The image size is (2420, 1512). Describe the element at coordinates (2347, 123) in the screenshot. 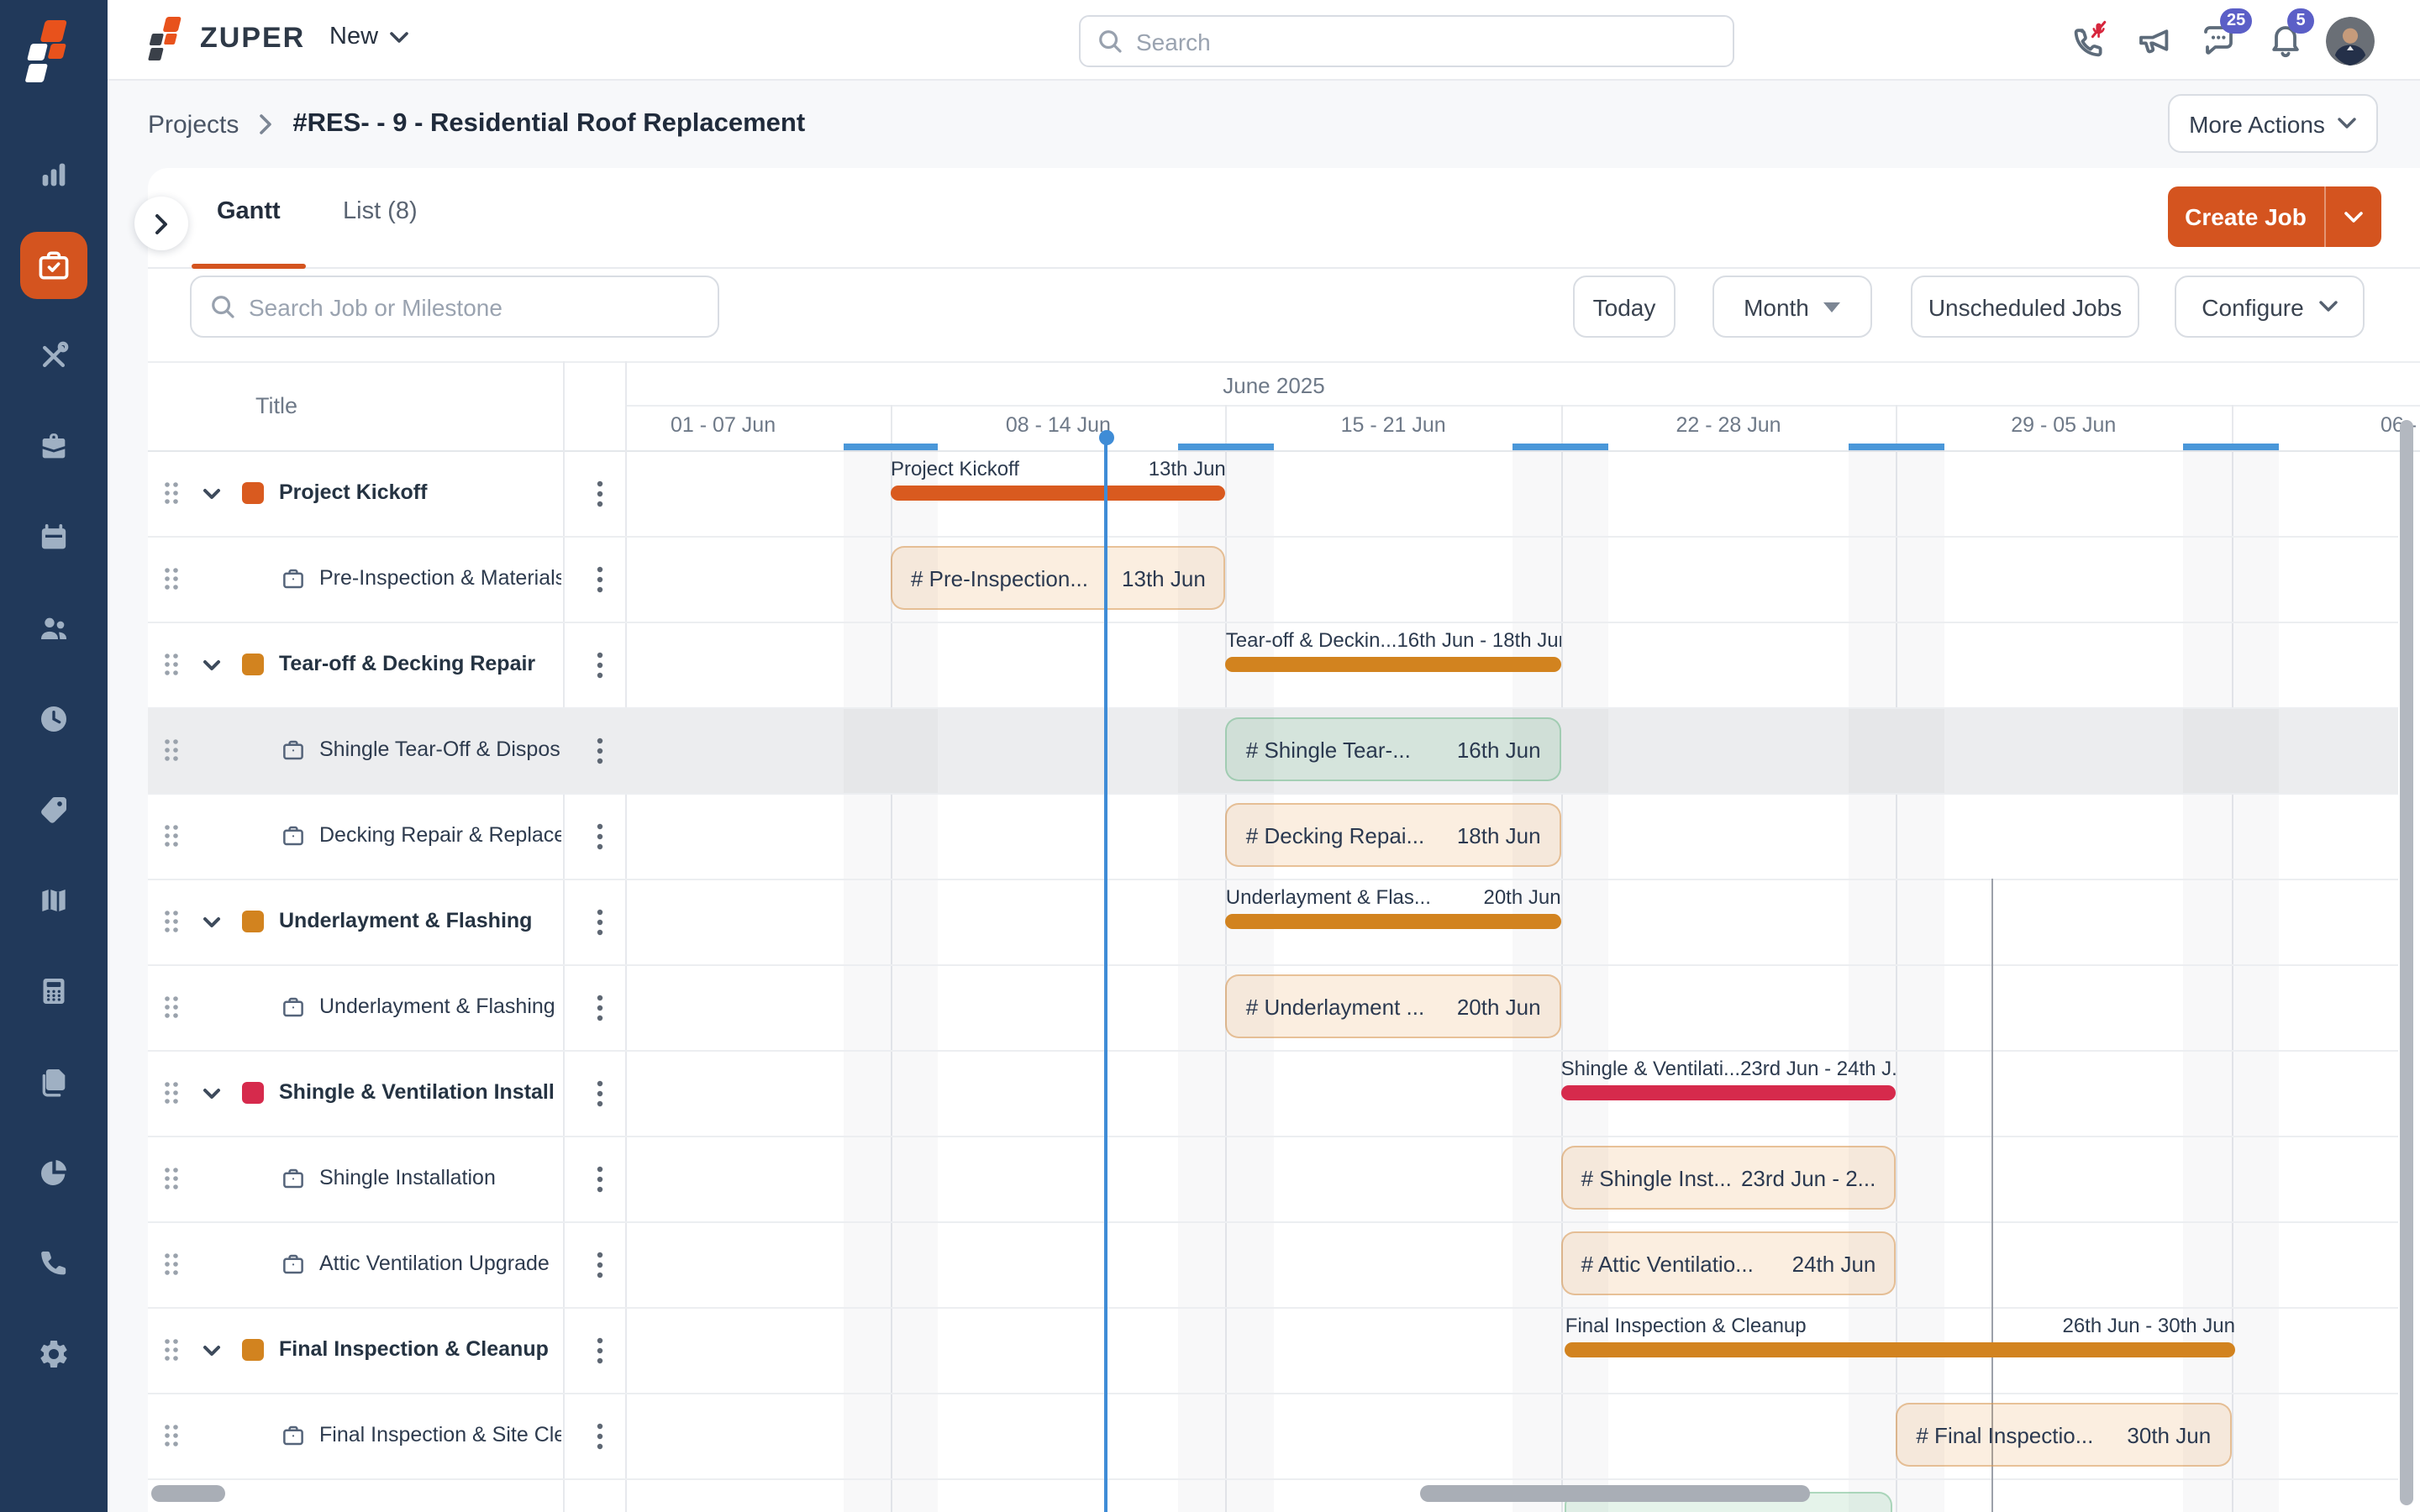

I see `chevron-down-icon` at that location.